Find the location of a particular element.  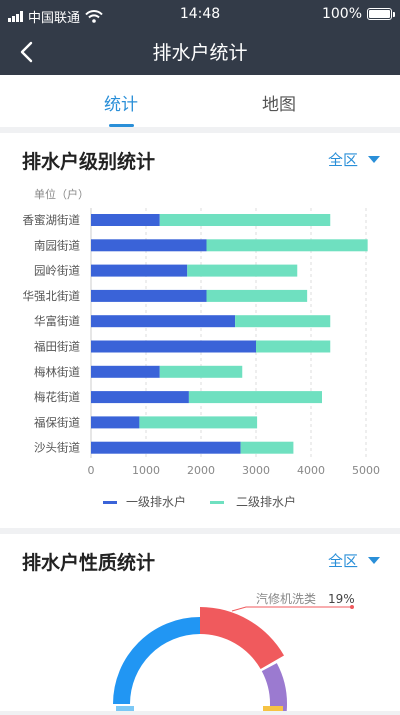

battery-icon is located at coordinates (381, 14).